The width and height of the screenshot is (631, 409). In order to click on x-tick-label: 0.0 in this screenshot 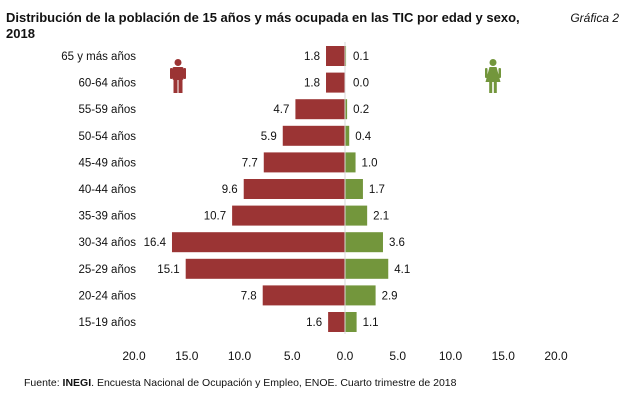, I will do `click(345, 356)`.